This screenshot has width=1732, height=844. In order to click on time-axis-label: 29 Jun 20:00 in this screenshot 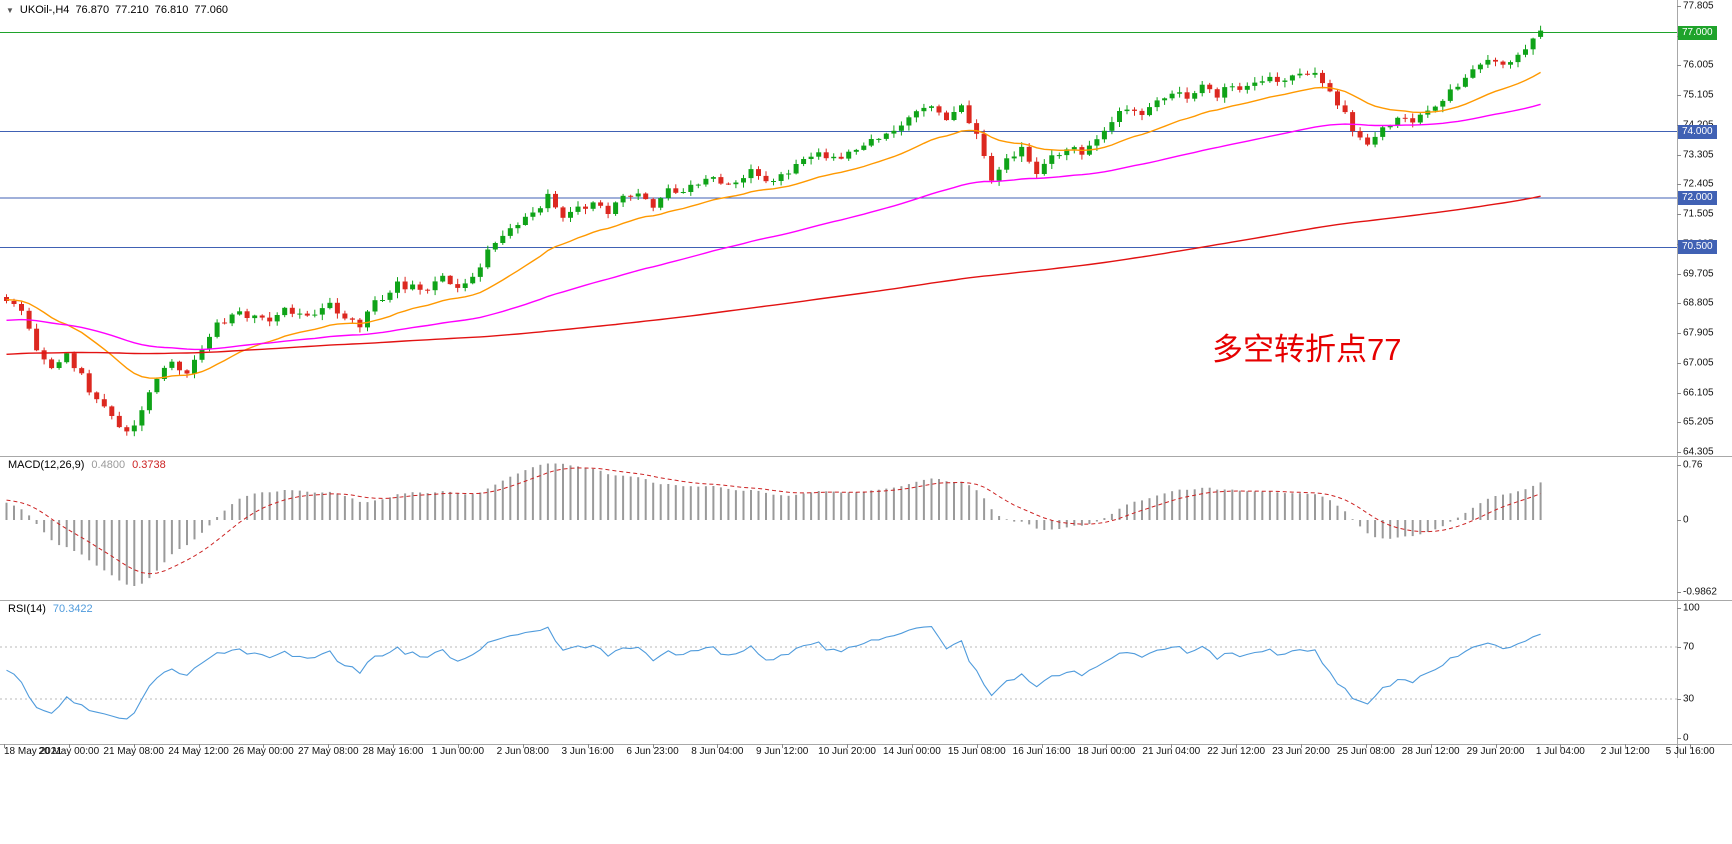, I will do `click(1495, 751)`.